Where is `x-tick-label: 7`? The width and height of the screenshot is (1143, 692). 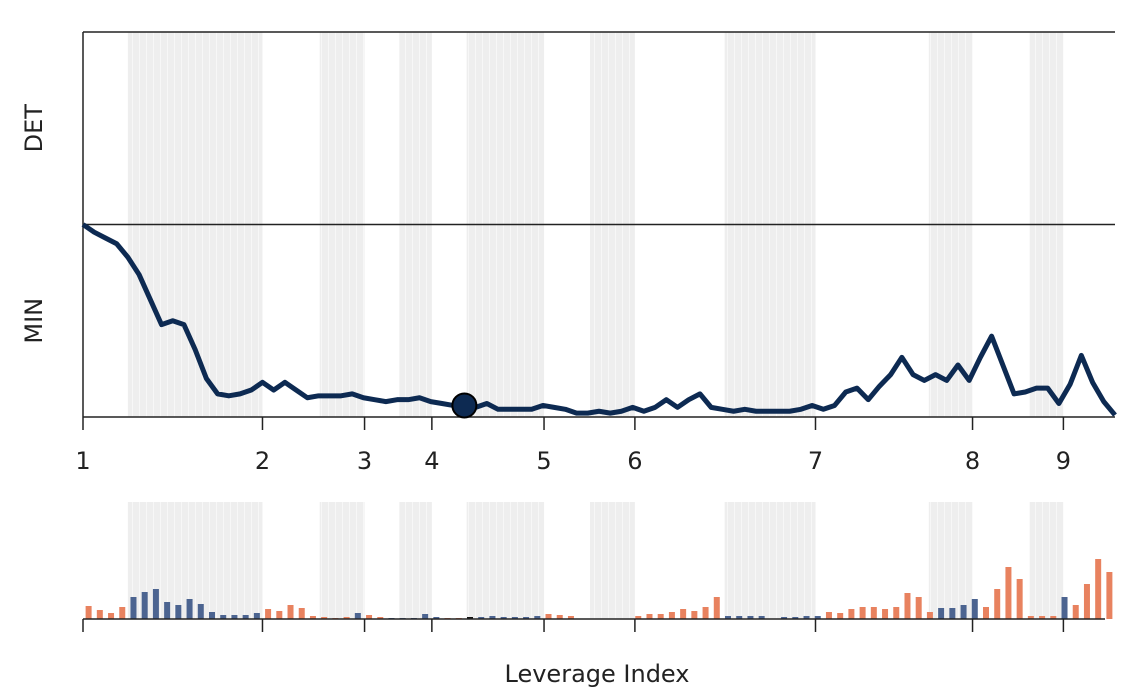 x-tick-label: 7 is located at coordinates (815, 461).